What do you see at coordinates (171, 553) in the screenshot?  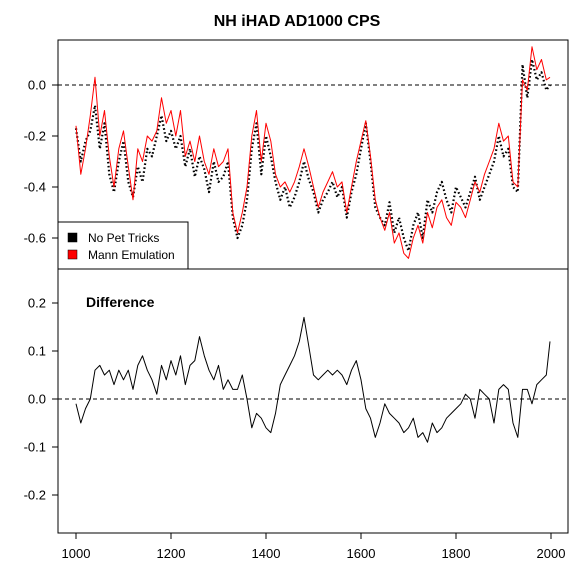 I see `x-tick-label: 1200` at bounding box center [171, 553].